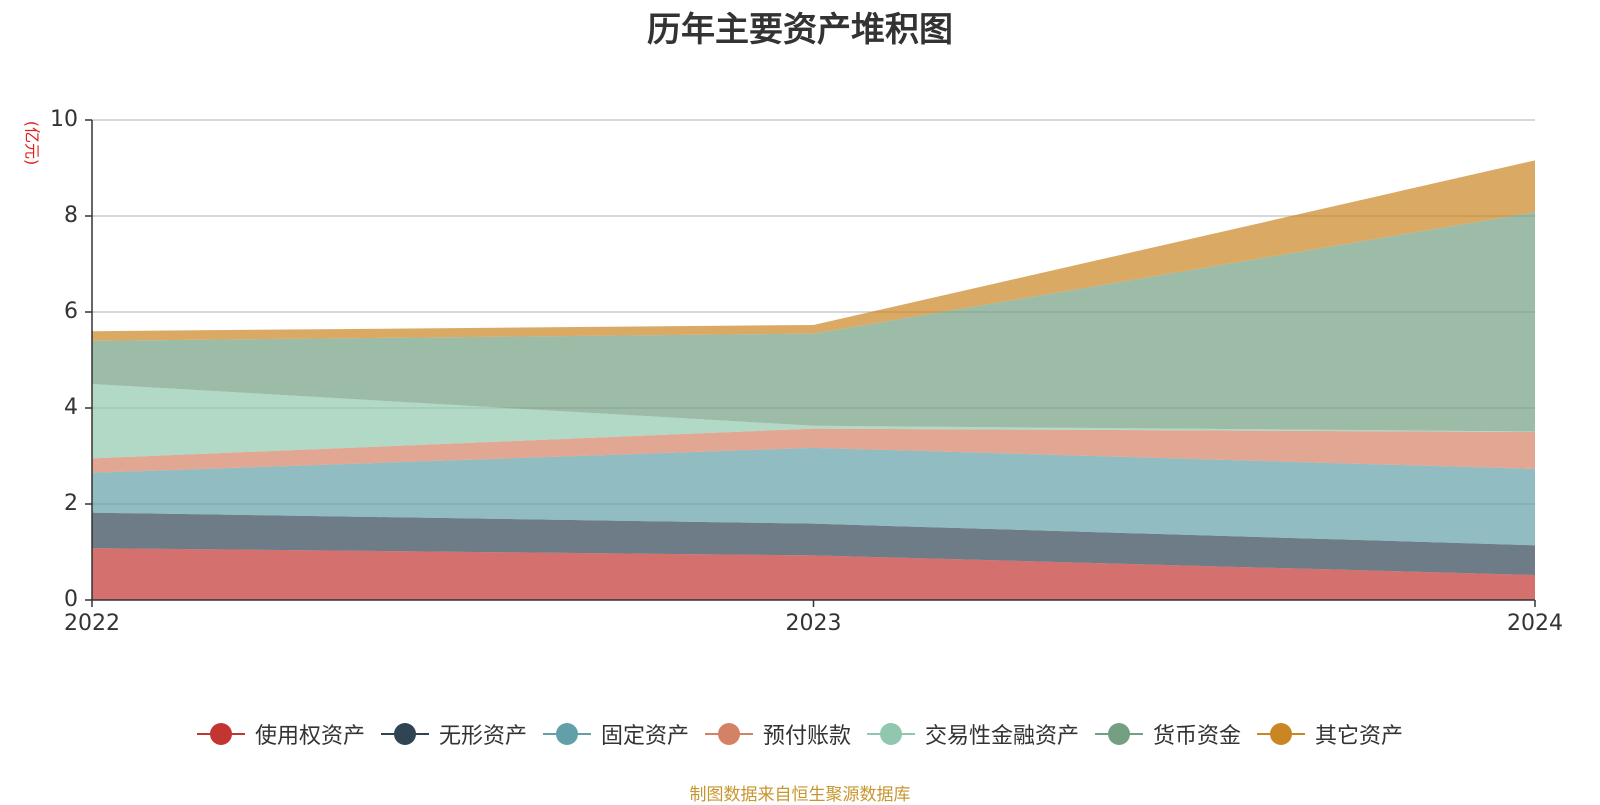 The width and height of the screenshot is (1600, 805). I want to click on source-note: 制图数据来自恒生聚源数据库, so click(800, 795).